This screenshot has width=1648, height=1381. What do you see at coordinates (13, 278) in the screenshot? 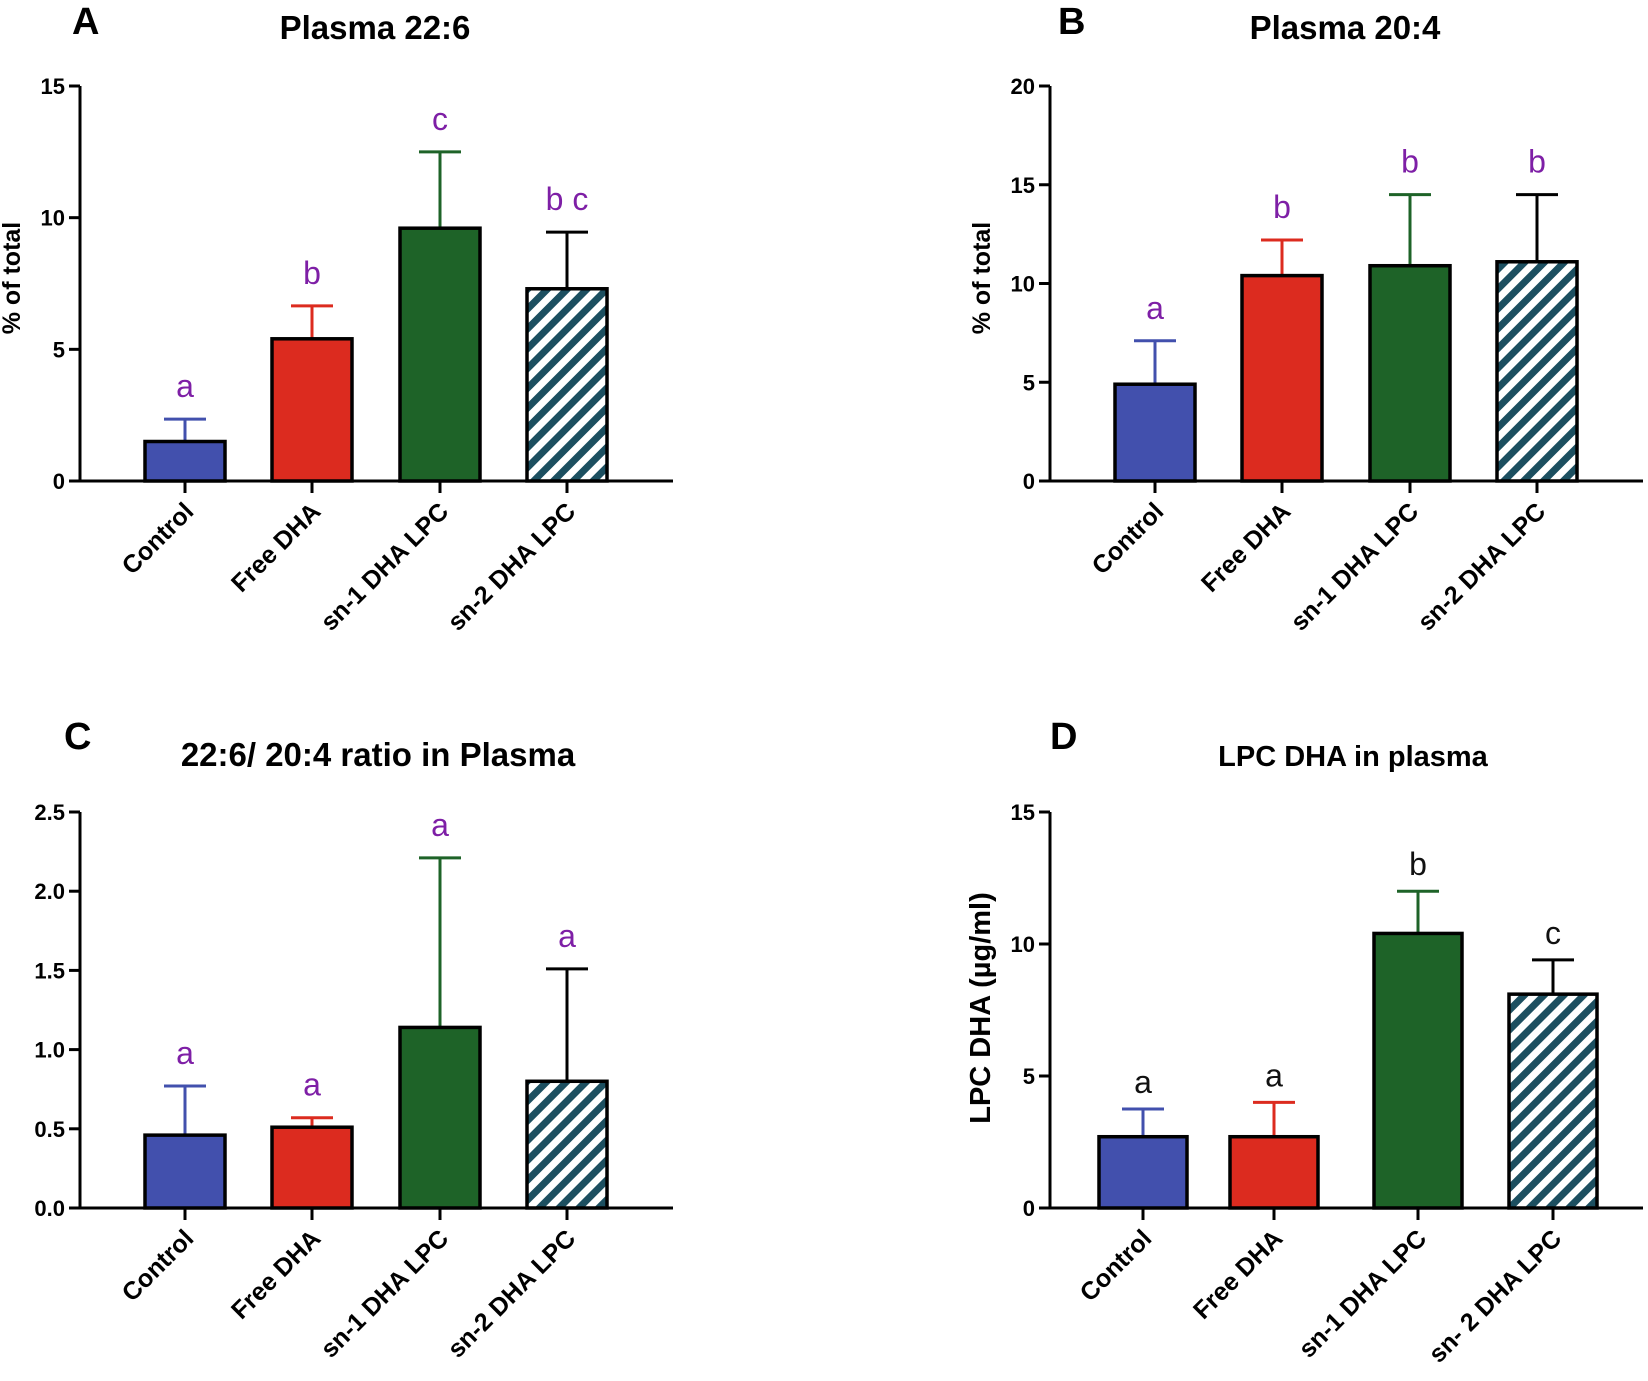
I see `y-axis-label-a: % of total` at bounding box center [13, 278].